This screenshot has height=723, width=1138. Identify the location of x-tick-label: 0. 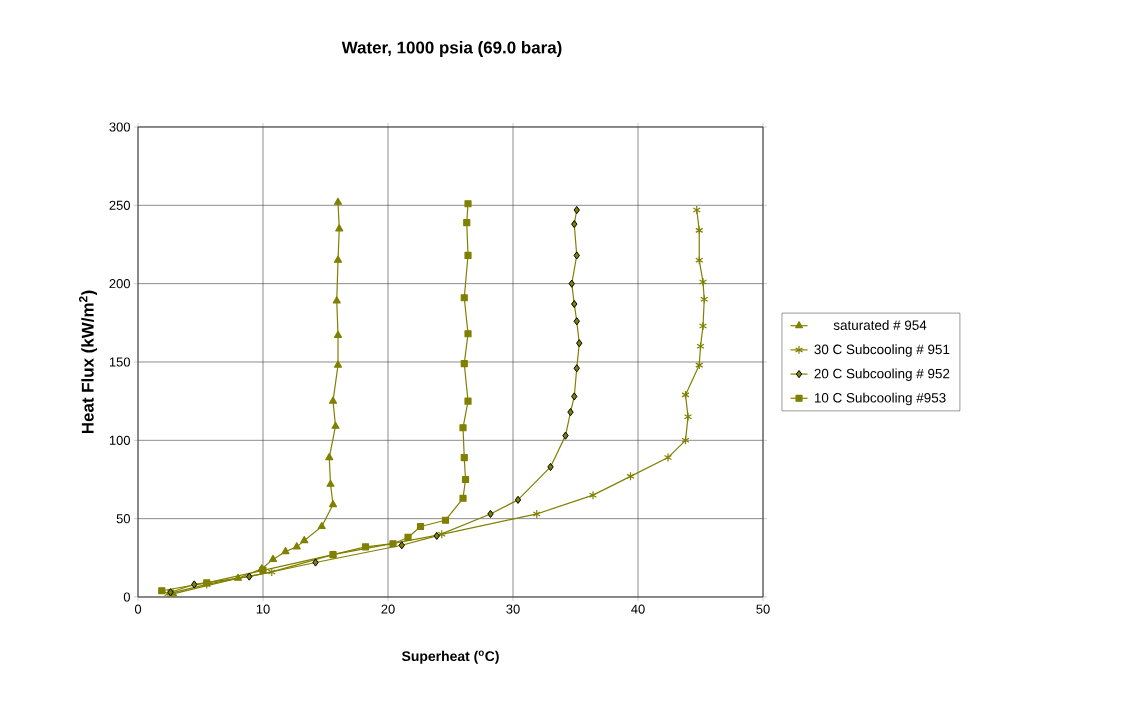
(138, 609).